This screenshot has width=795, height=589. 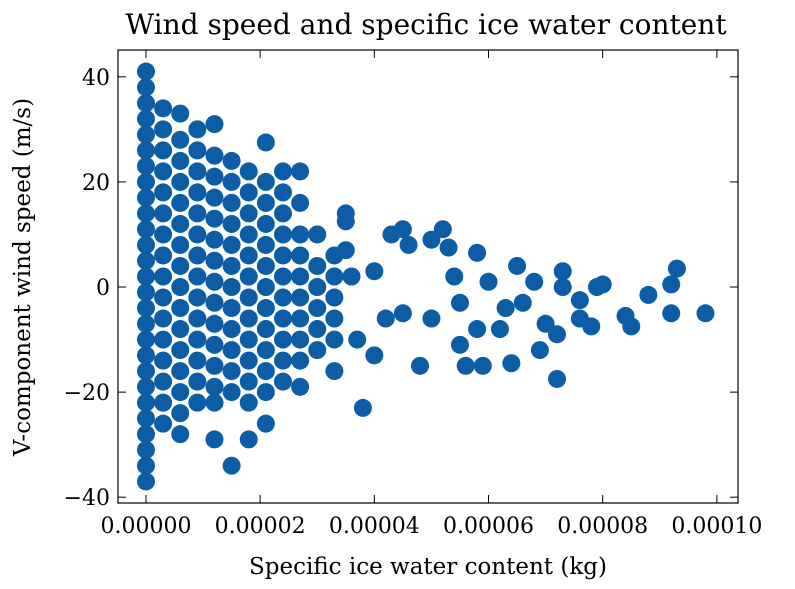 What do you see at coordinates (488, 526) in the screenshot?
I see `x-tick-label: 0.00006` at bounding box center [488, 526].